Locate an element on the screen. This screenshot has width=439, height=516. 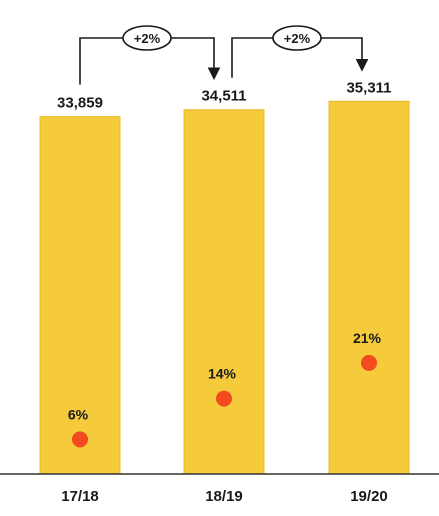
value-label: 35,311 is located at coordinates (368, 87).